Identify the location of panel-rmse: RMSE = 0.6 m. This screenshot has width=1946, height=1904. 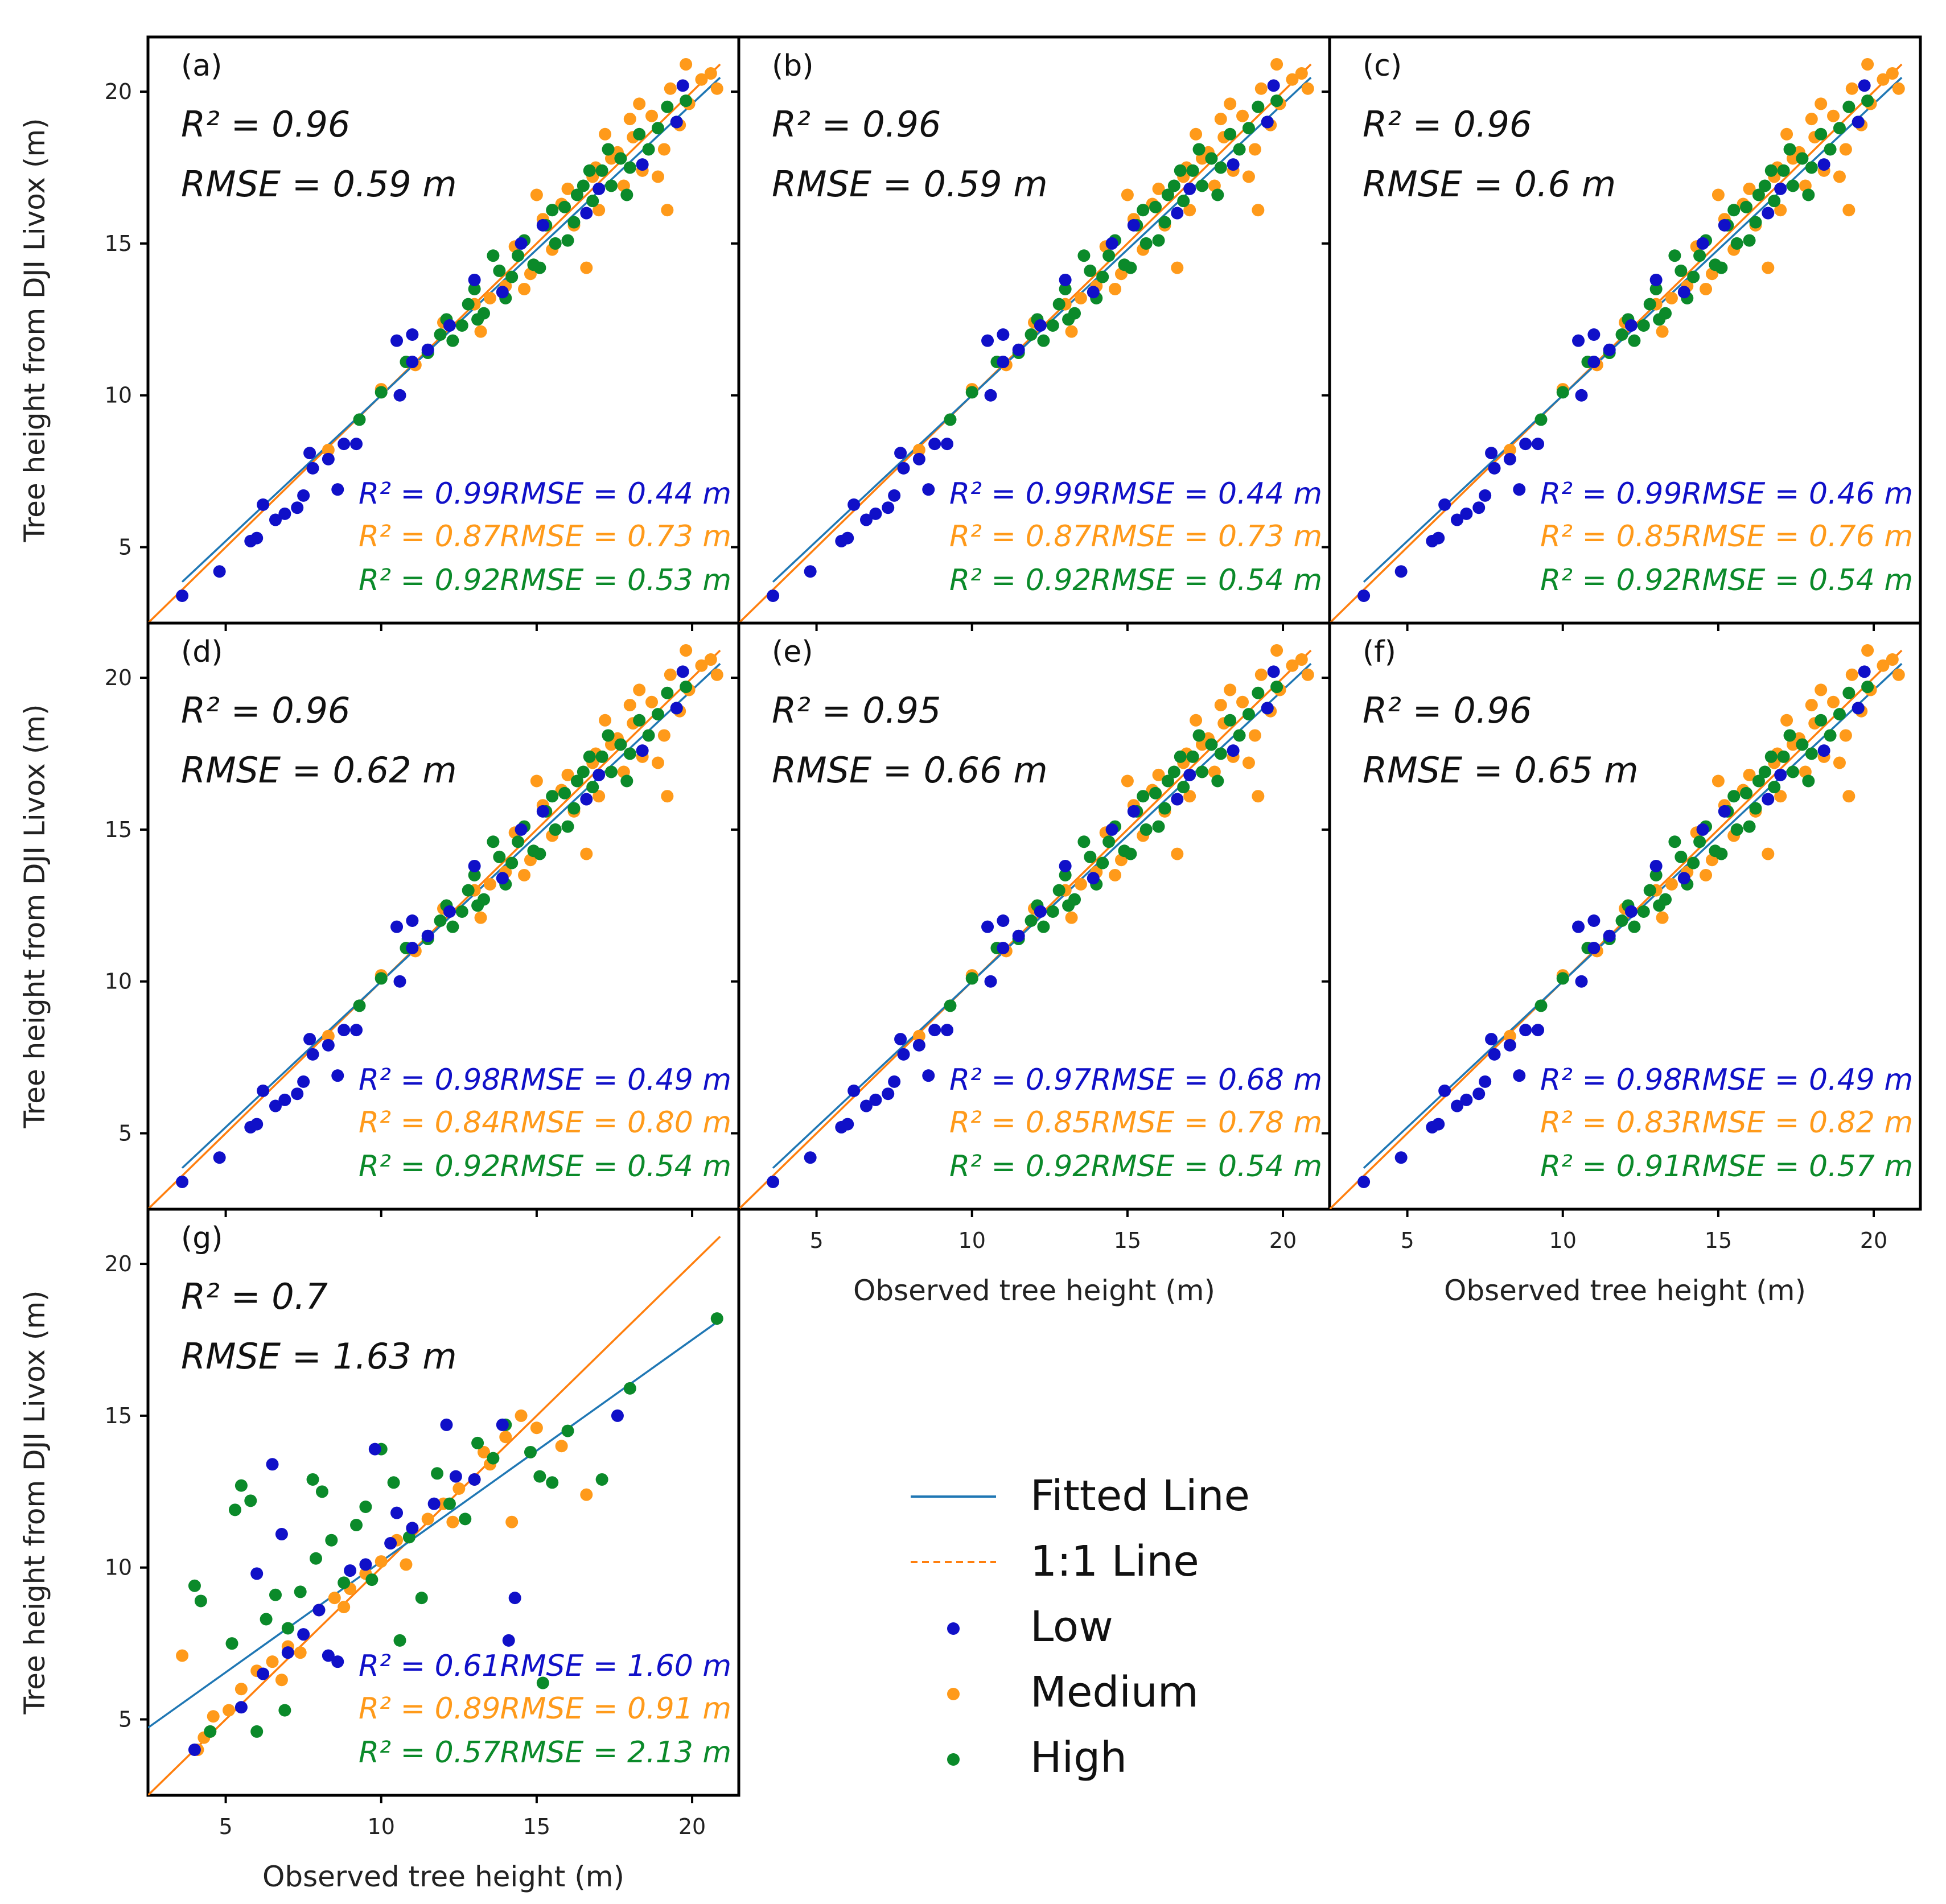
(1489, 184).